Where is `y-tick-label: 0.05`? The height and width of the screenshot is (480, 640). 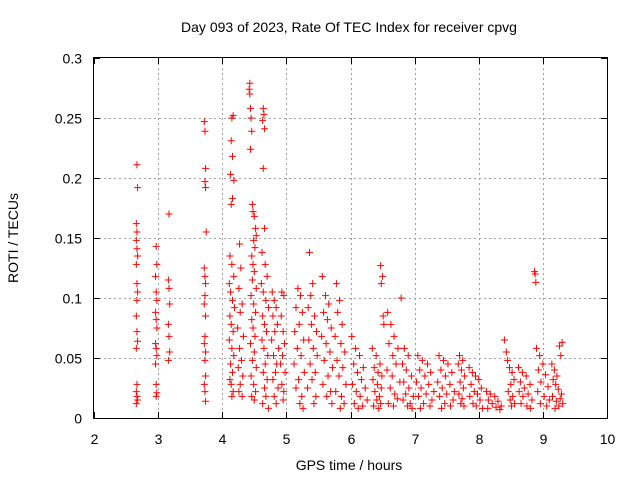 y-tick-label: 0.05 is located at coordinates (68, 359).